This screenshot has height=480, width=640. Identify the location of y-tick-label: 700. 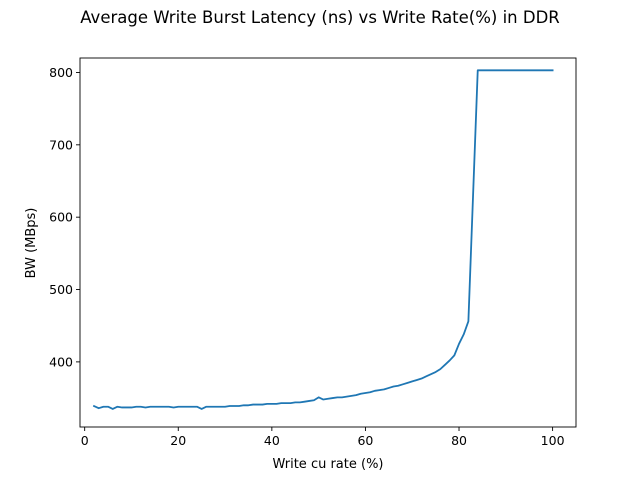
(61, 144).